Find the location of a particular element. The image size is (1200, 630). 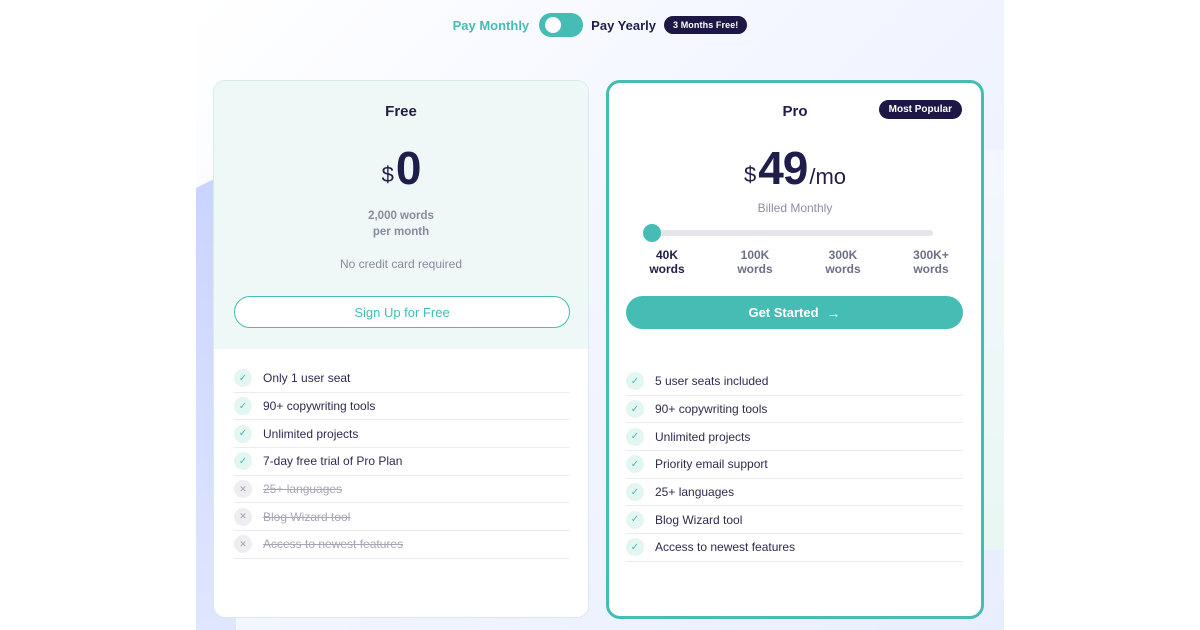

sign-up-free-button: Sign Up for Free is located at coordinates (402, 312).